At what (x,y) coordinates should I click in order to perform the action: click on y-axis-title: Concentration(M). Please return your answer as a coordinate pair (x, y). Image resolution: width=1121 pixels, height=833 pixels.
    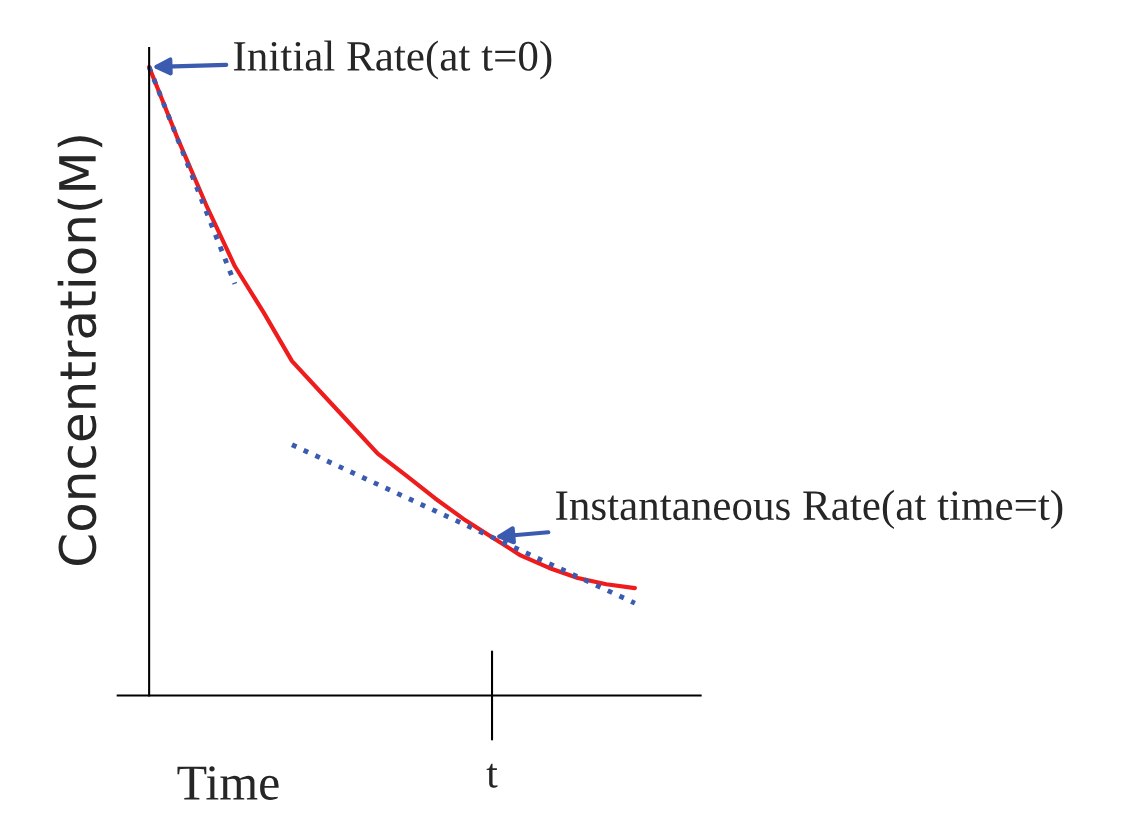
    Looking at the image, I should click on (80, 350).